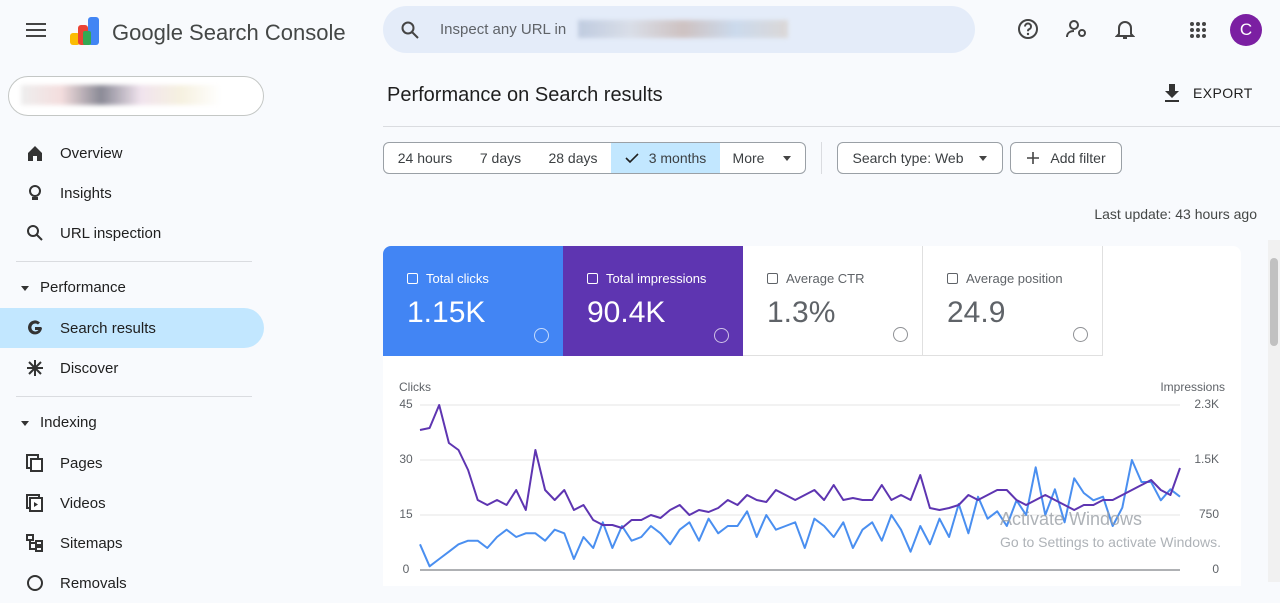 Image resolution: width=1280 pixels, height=603 pixels. I want to click on y-tick-label: 15, so click(406, 514).